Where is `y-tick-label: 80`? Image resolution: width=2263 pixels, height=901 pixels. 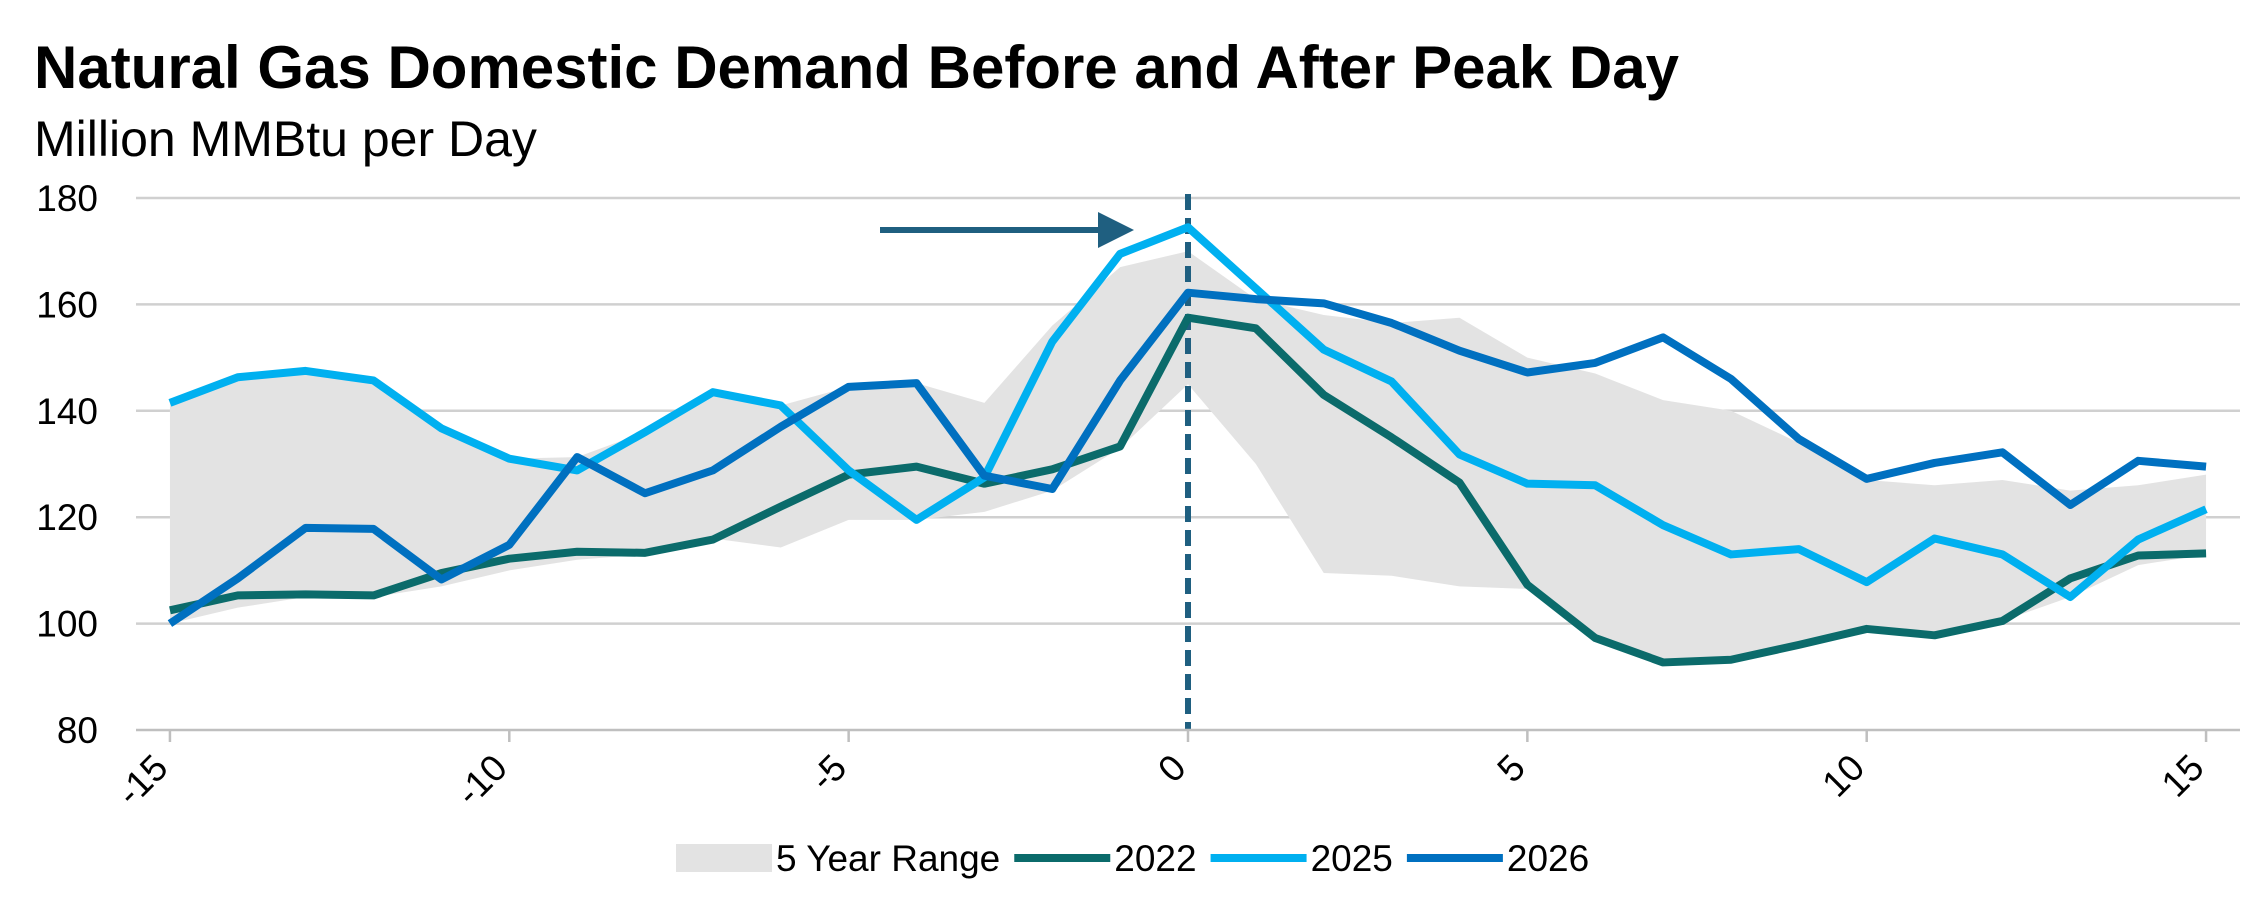 y-tick-label: 80 is located at coordinates (77, 730).